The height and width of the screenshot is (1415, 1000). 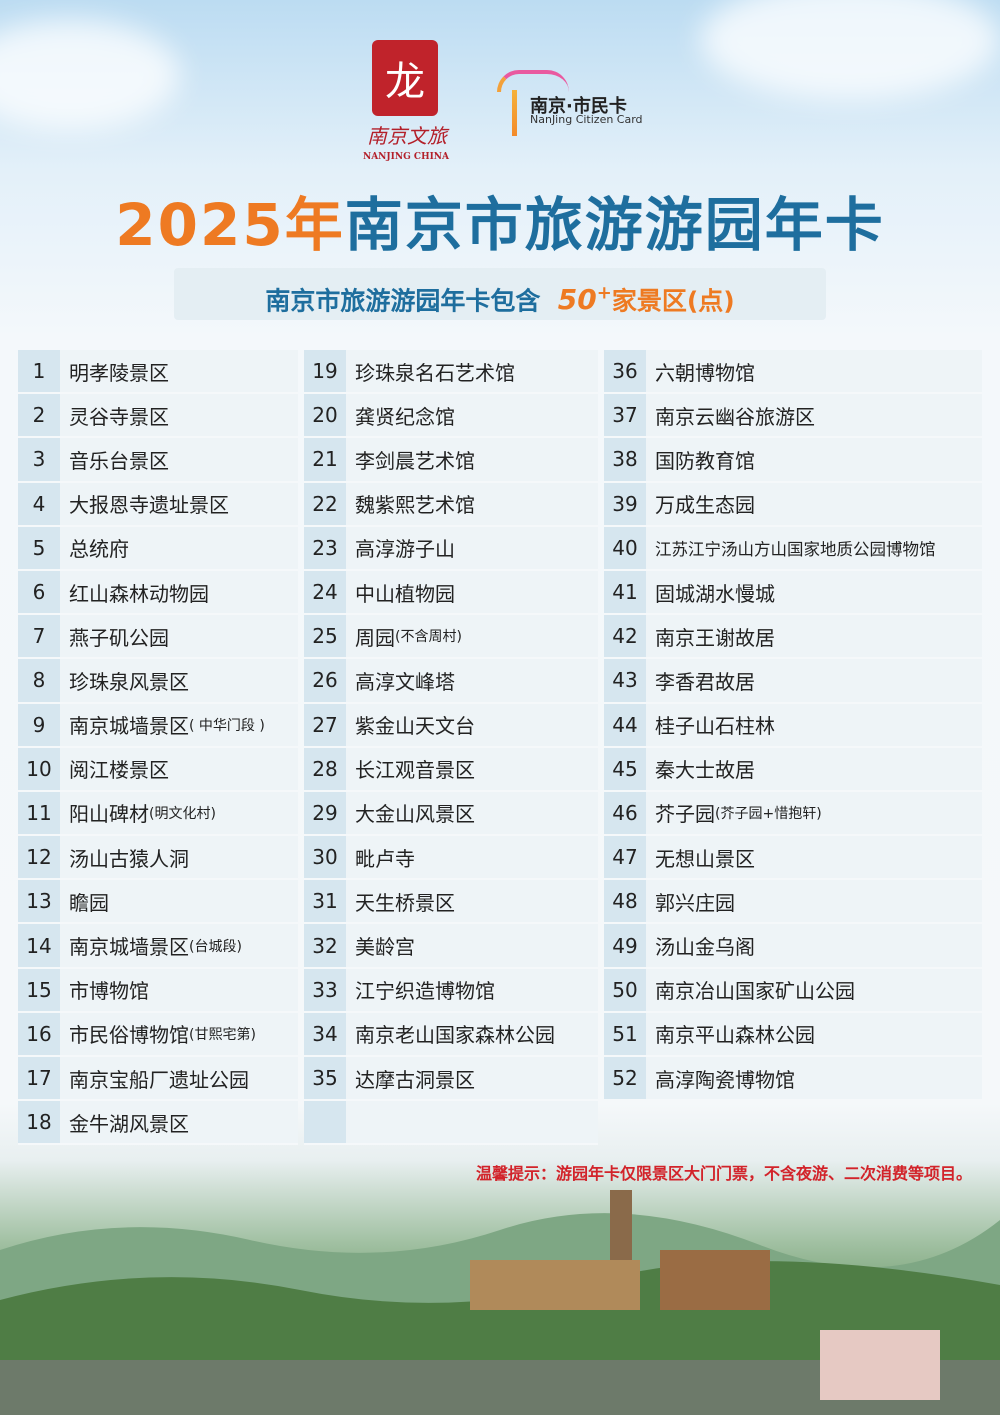 What do you see at coordinates (625, 857) in the screenshot?
I see `spot-number: 47` at bounding box center [625, 857].